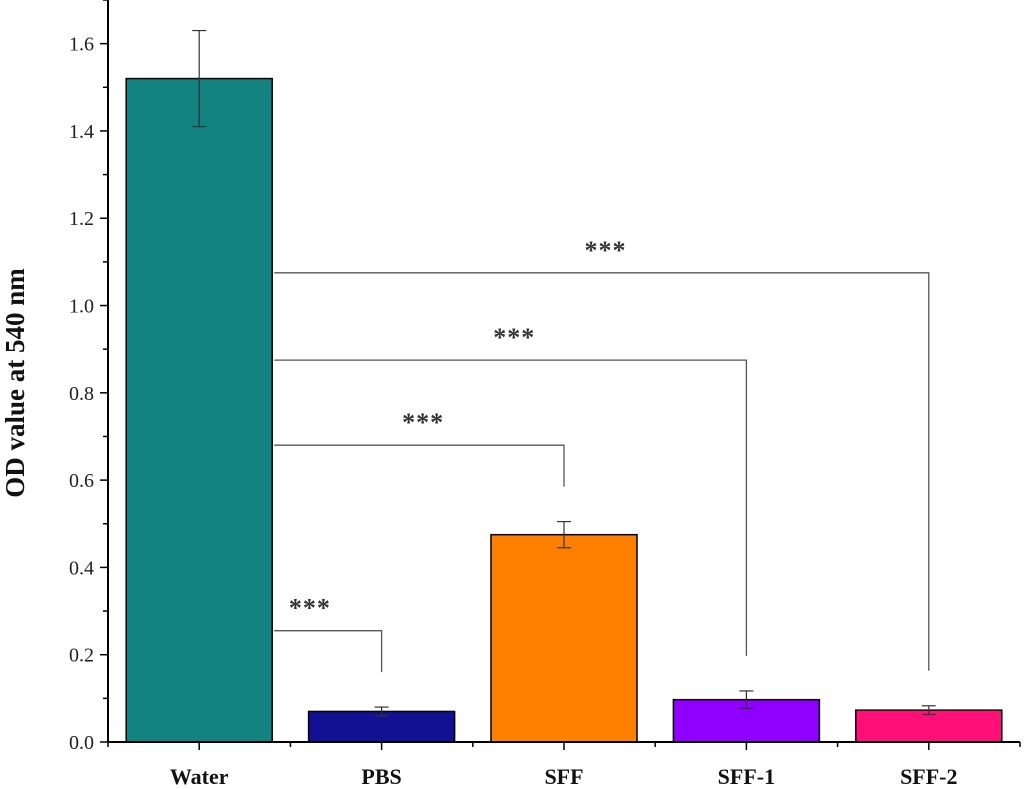  I want to click on y-tick-label: 0.0, so click(81, 743).